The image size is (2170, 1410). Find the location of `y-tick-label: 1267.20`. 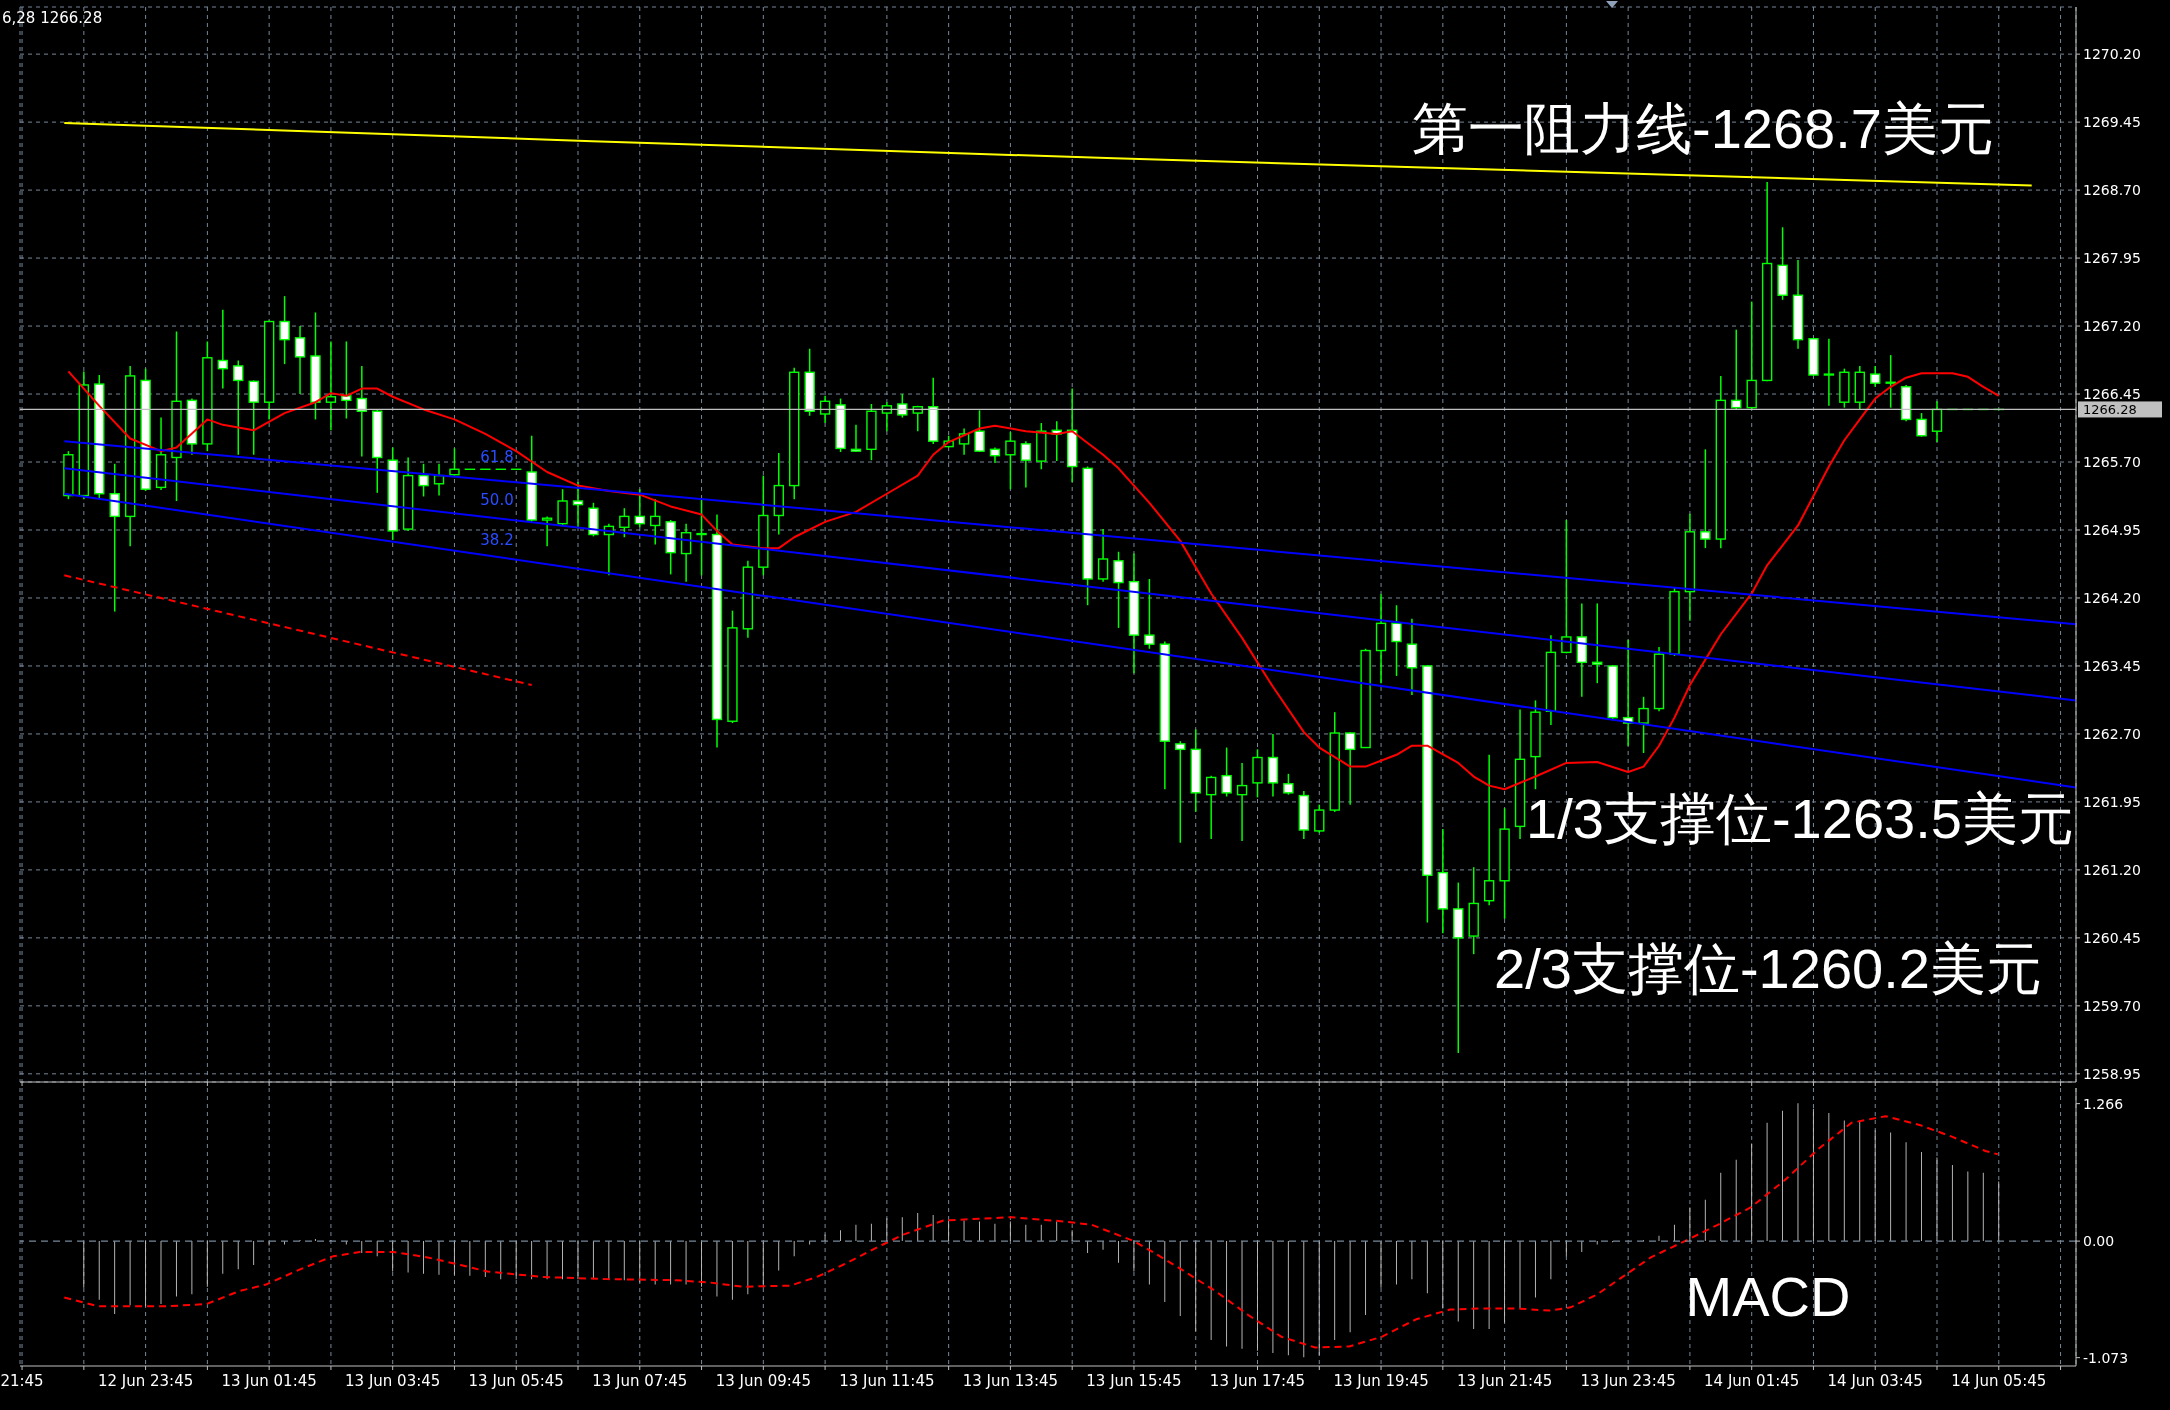

y-tick-label: 1267.20 is located at coordinates (2112, 326).